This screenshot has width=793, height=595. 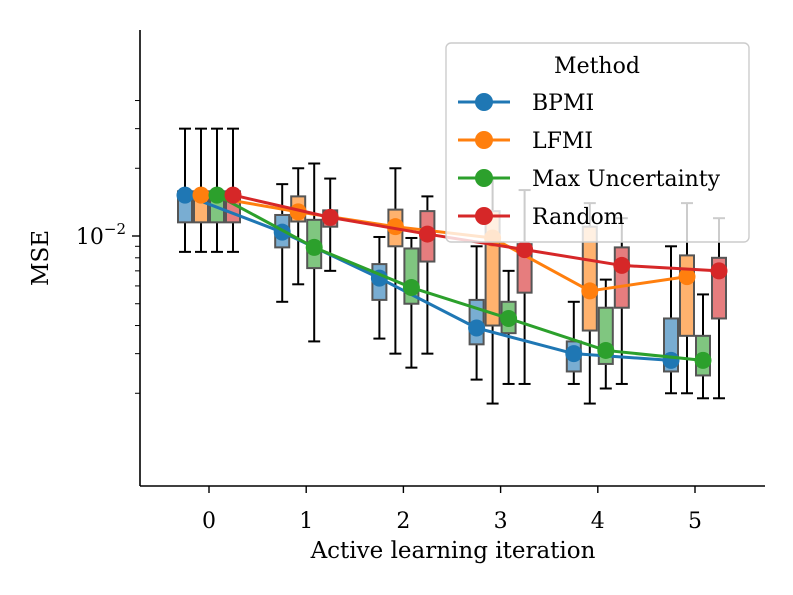 I want to click on x-tick-label: 1, so click(x=306, y=521).